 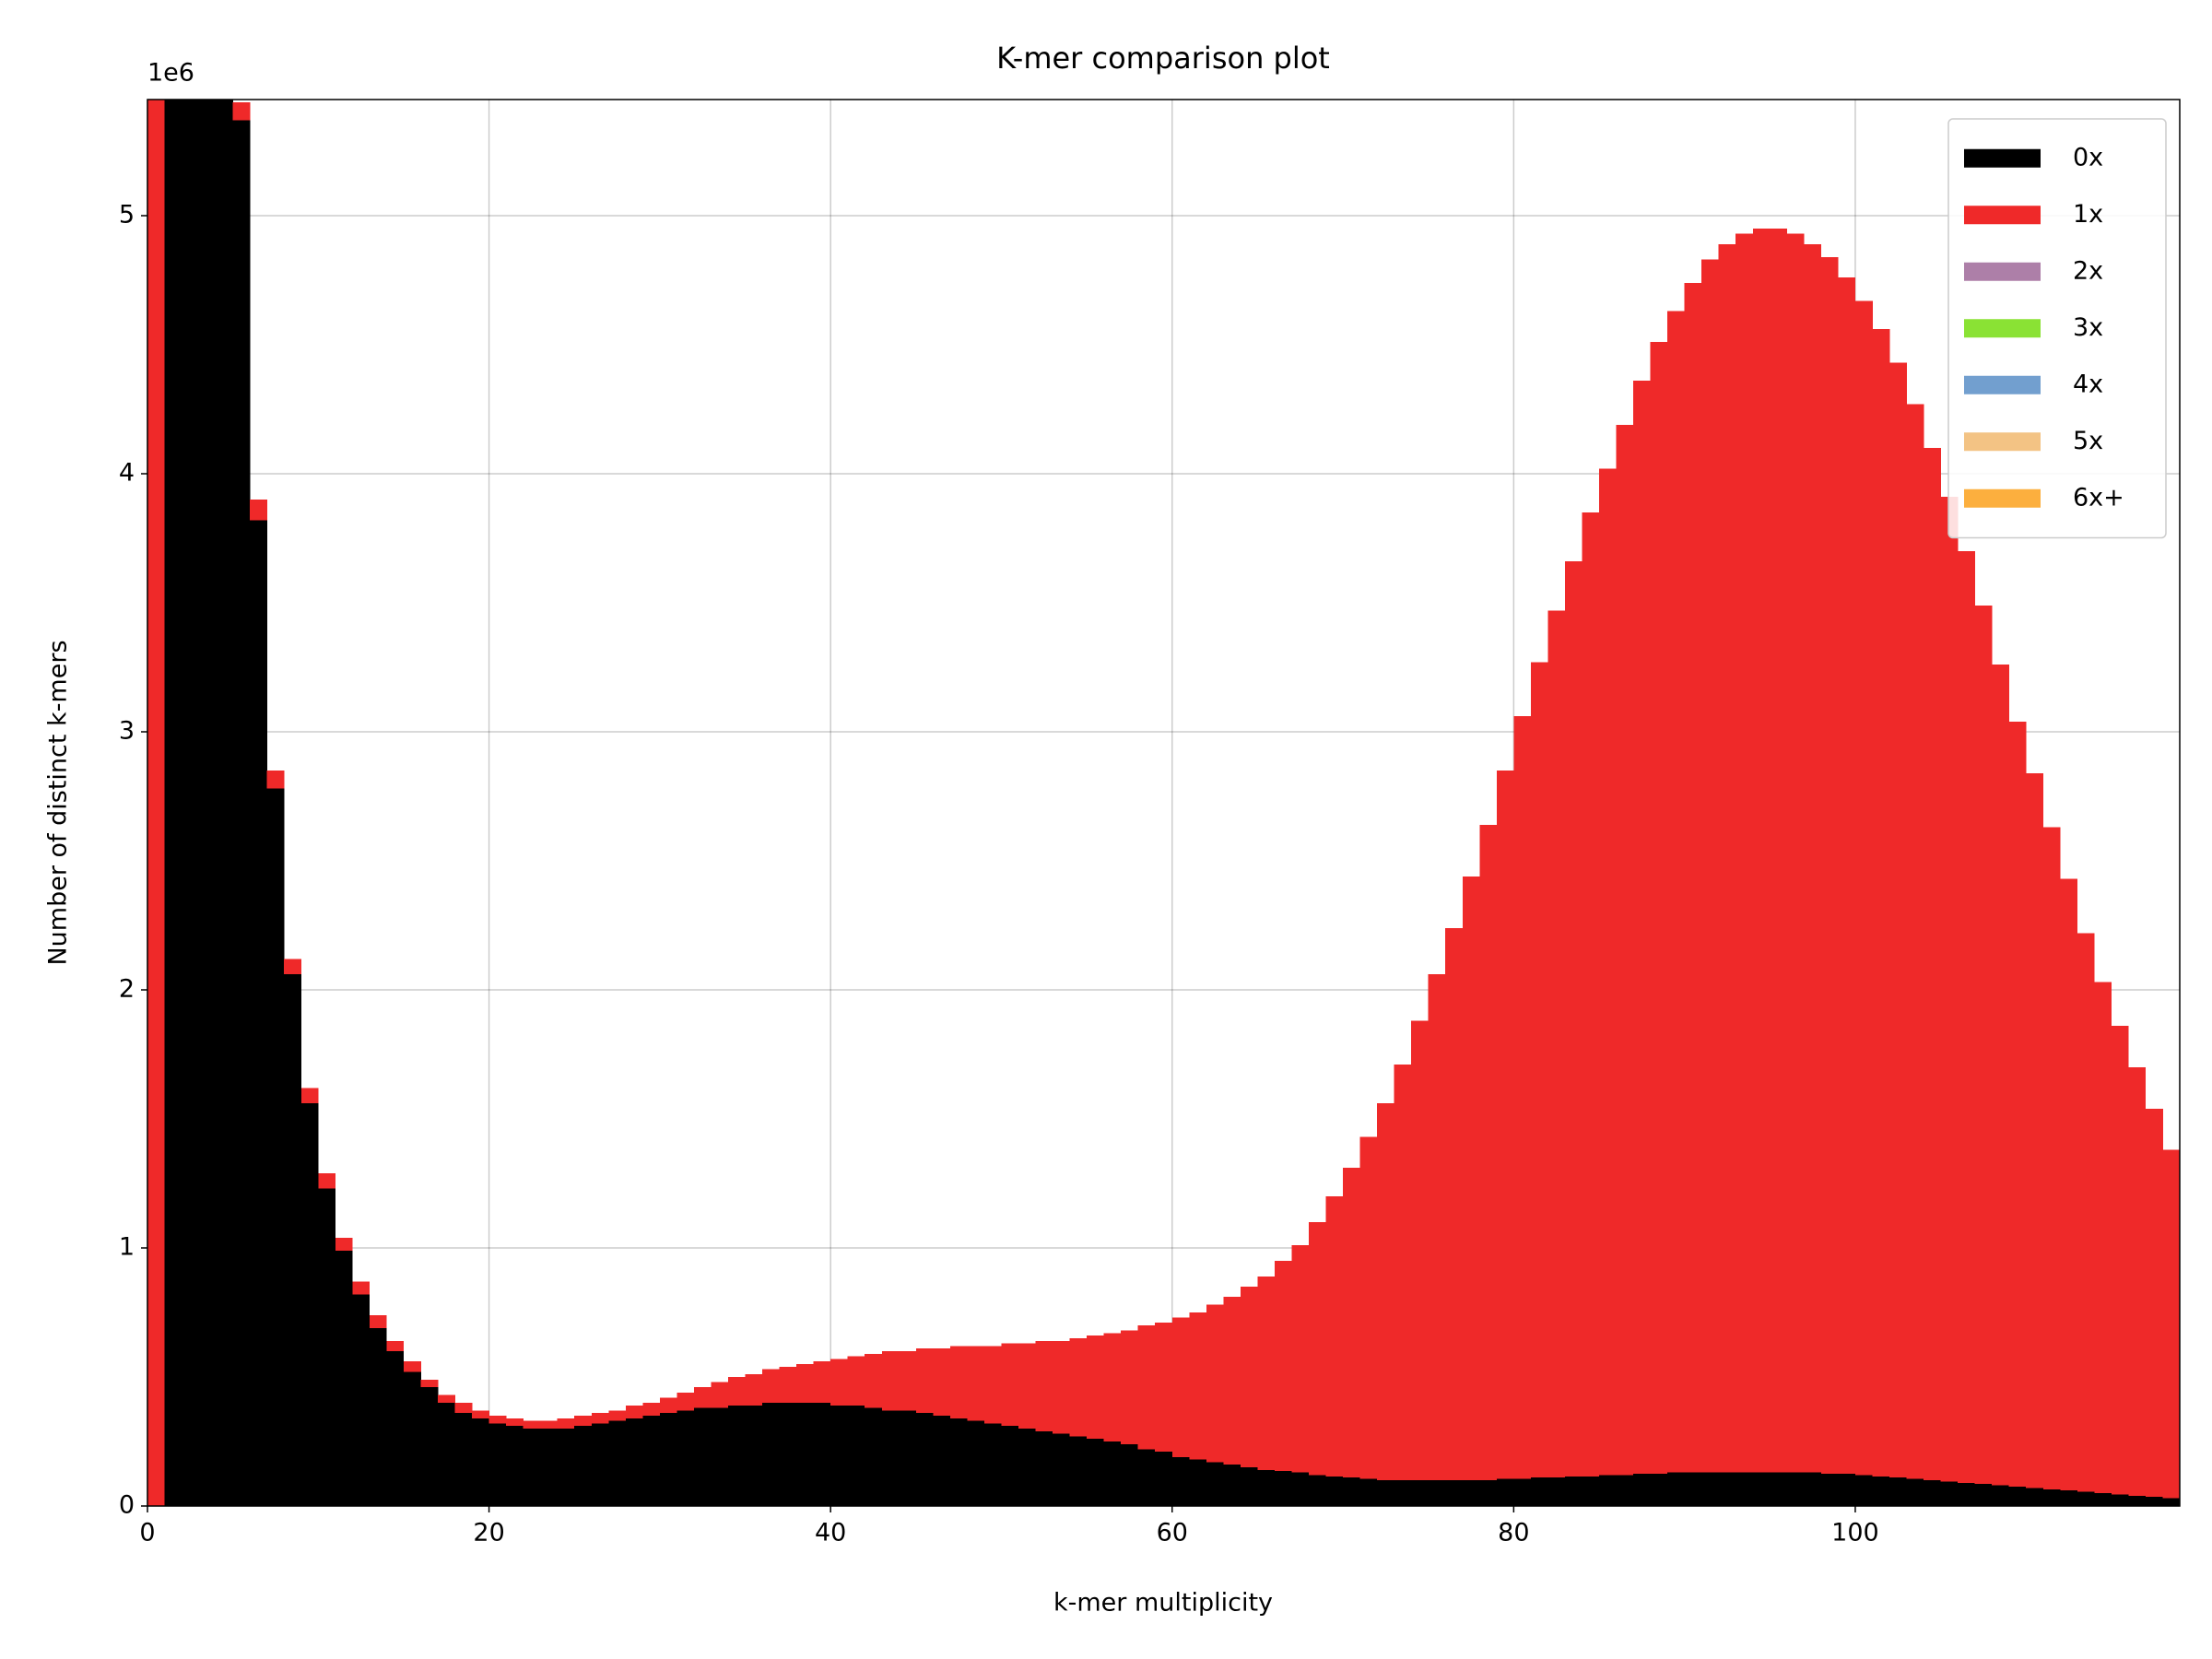 I want to click on x-tick-label: 0, so click(x=147, y=1533).